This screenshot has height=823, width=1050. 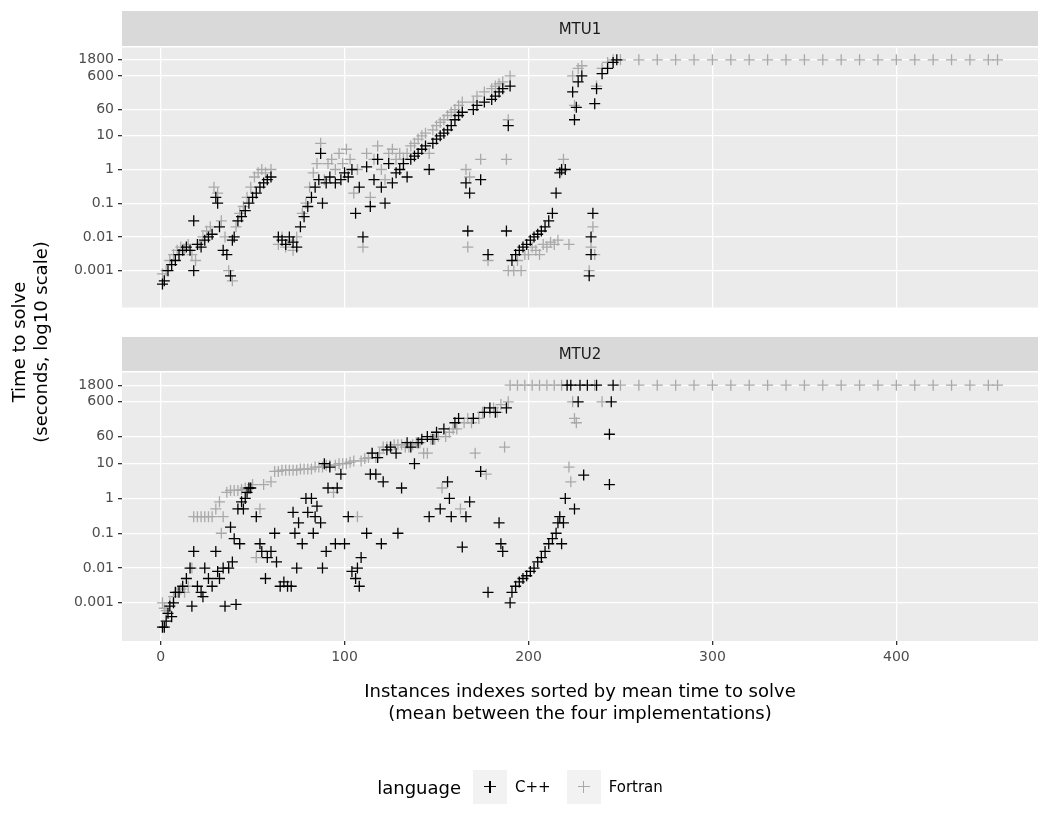 I want to click on legend-label: Fortran, so click(x=635, y=787).